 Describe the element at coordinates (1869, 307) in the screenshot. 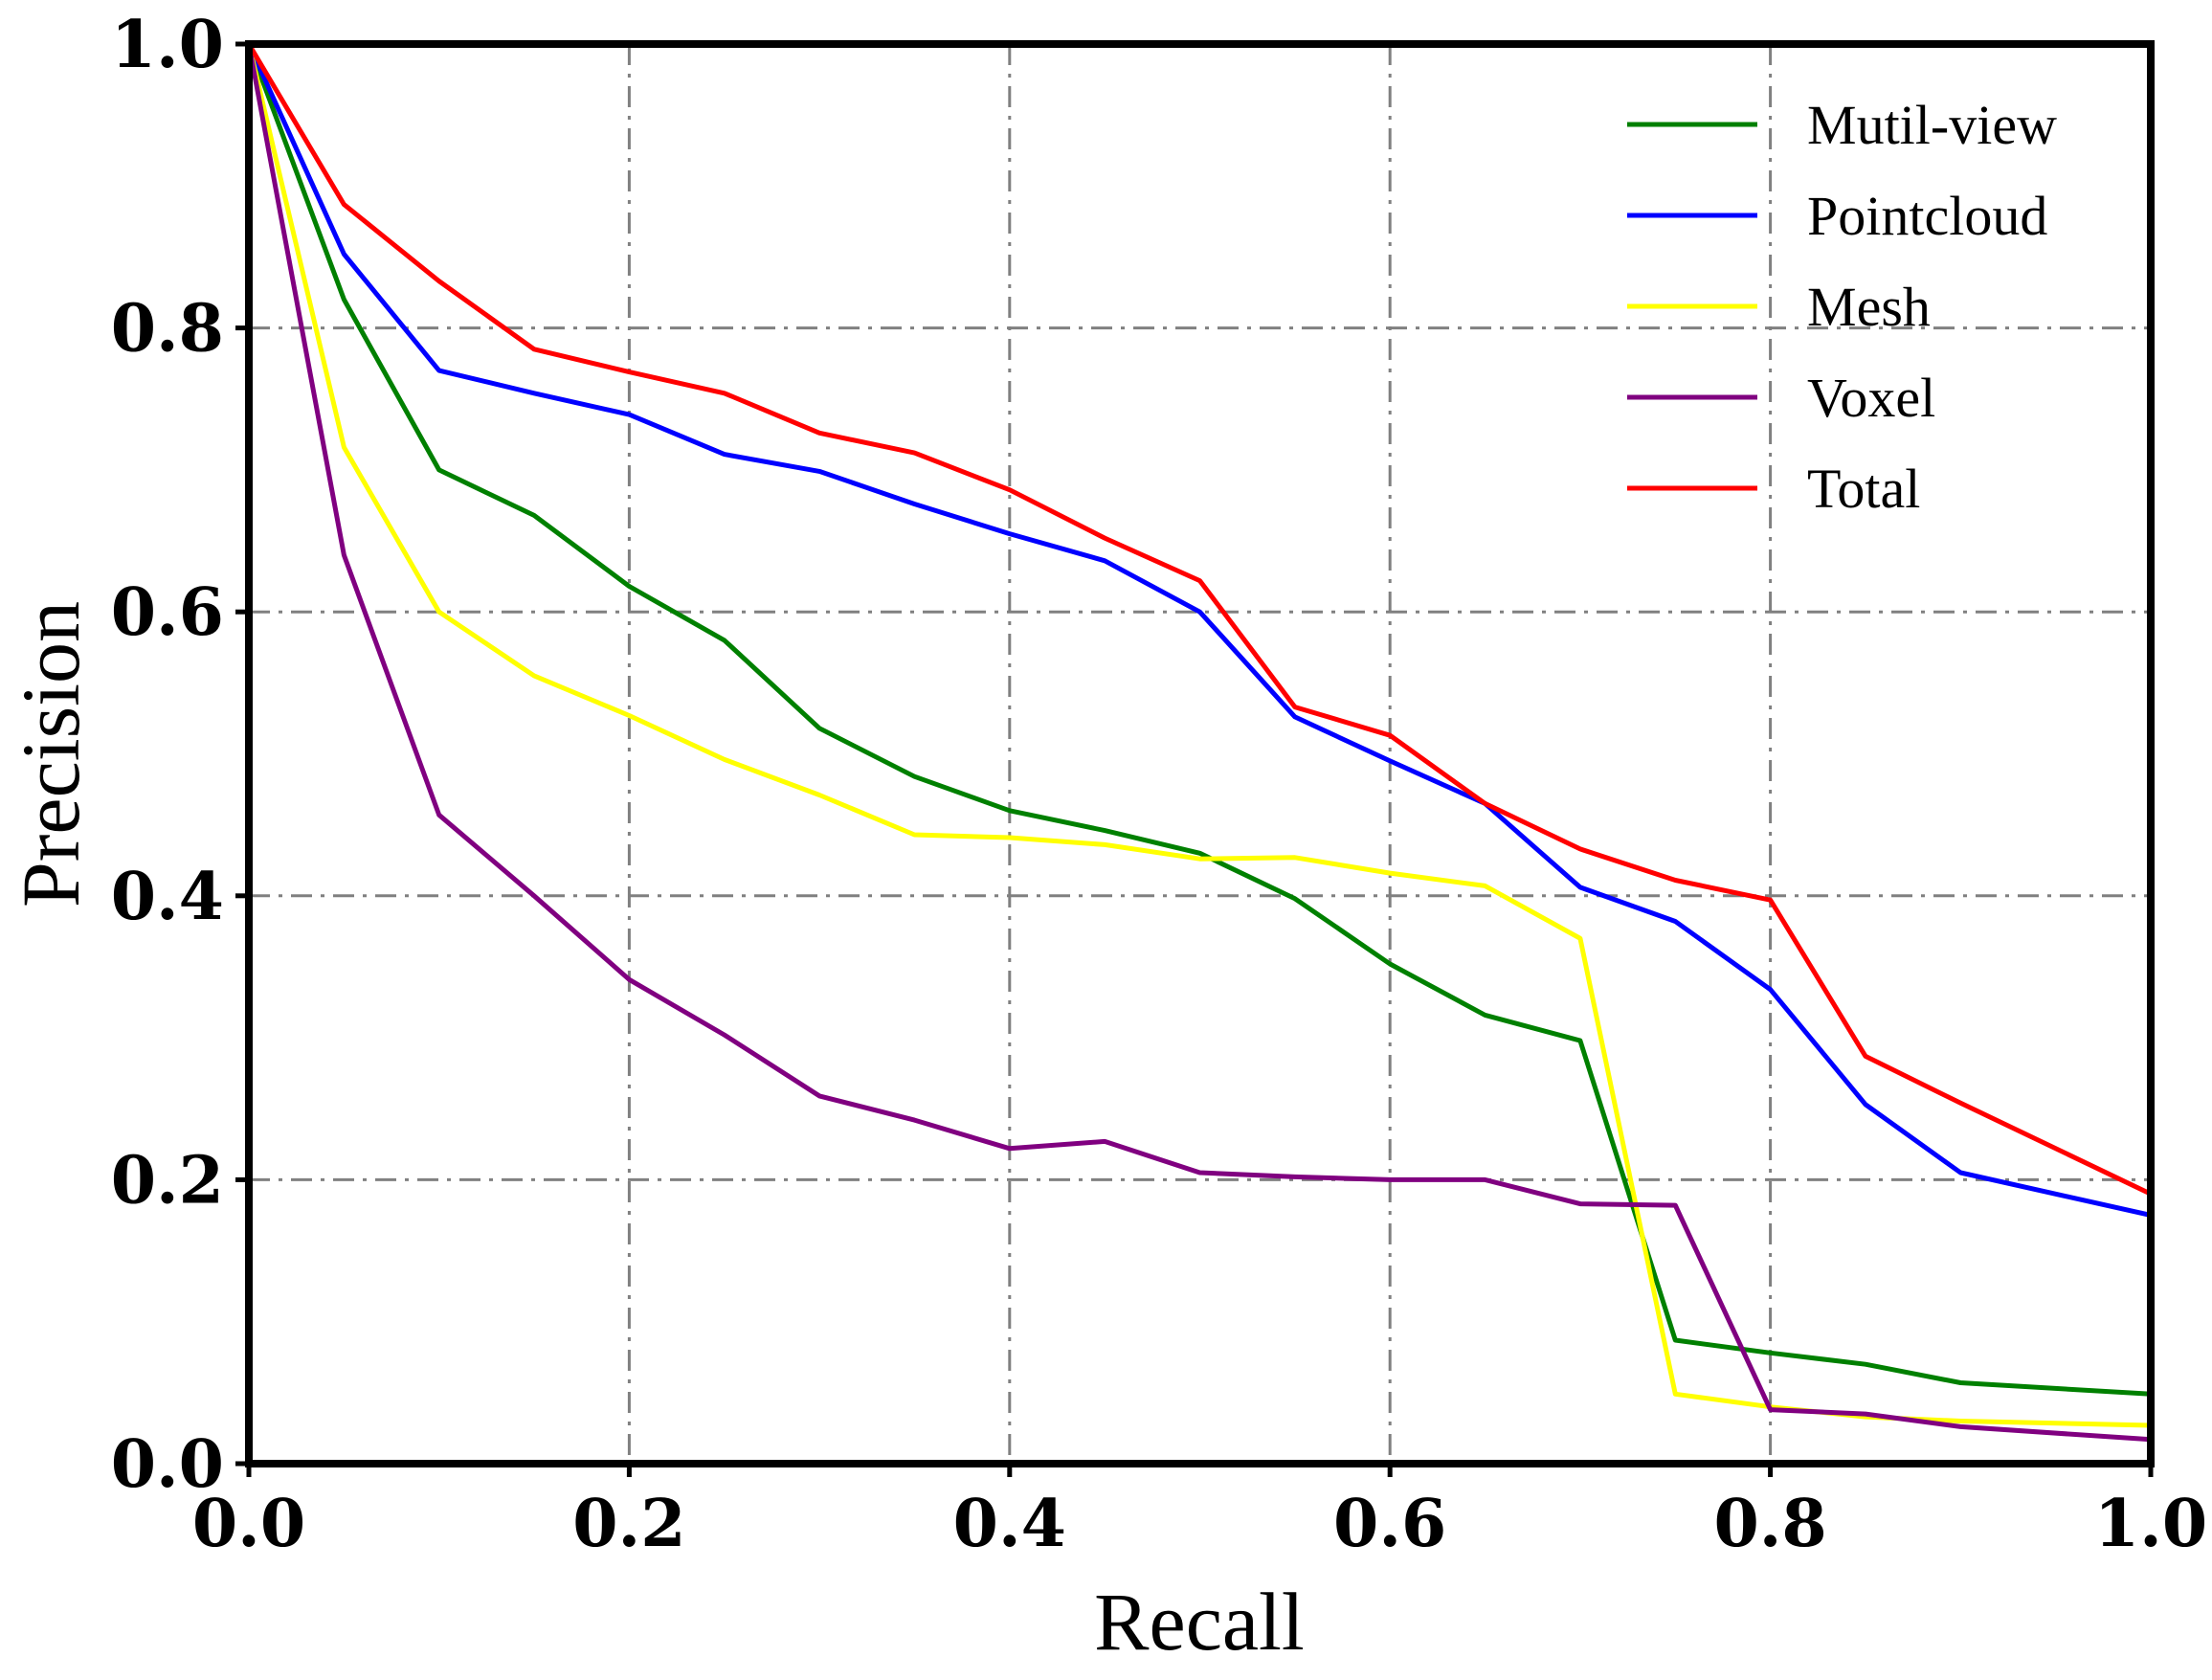

I see `legend-label-mesh: Mesh` at that location.